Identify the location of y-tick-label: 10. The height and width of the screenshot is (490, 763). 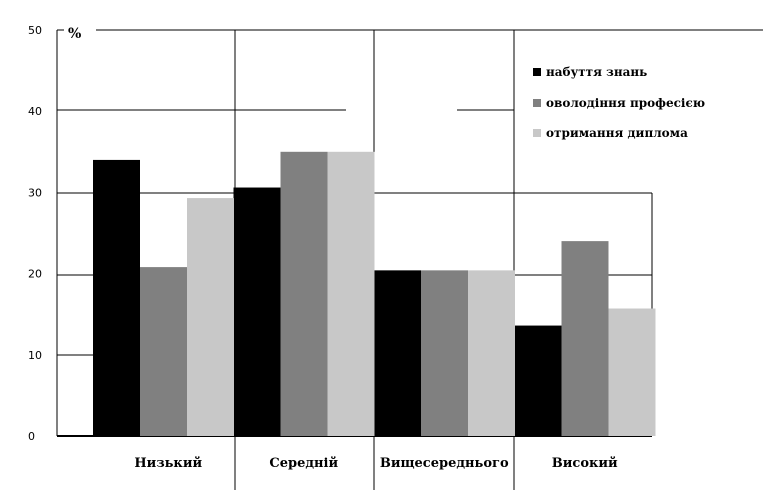
(35, 355).